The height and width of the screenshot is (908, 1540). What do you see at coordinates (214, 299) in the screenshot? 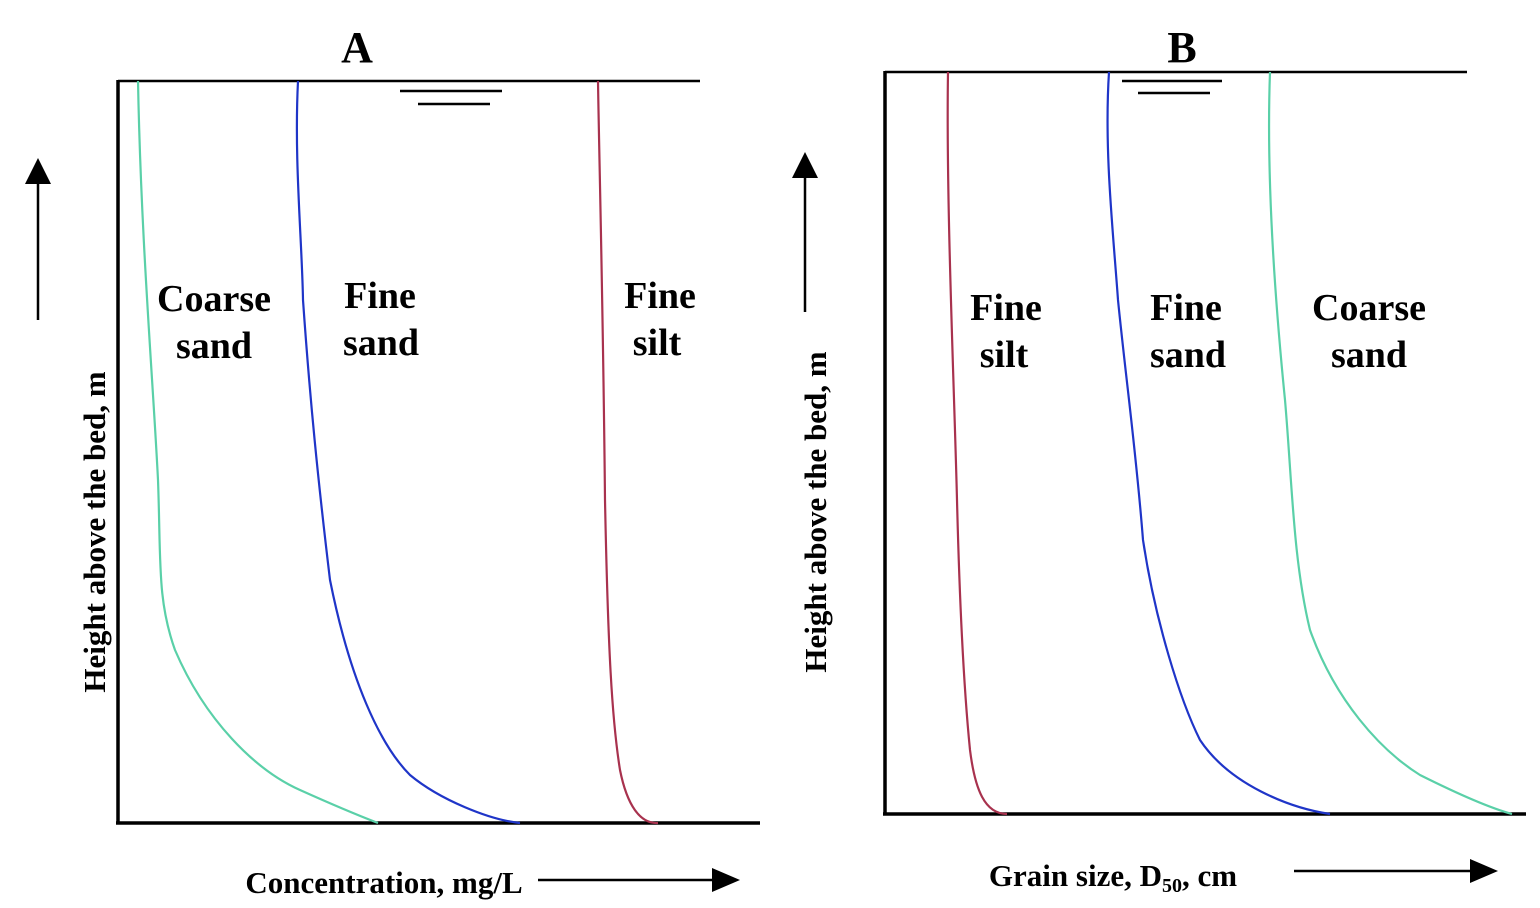
I see `panel-a-label-coarse-sand-line1: Coarse` at bounding box center [214, 299].